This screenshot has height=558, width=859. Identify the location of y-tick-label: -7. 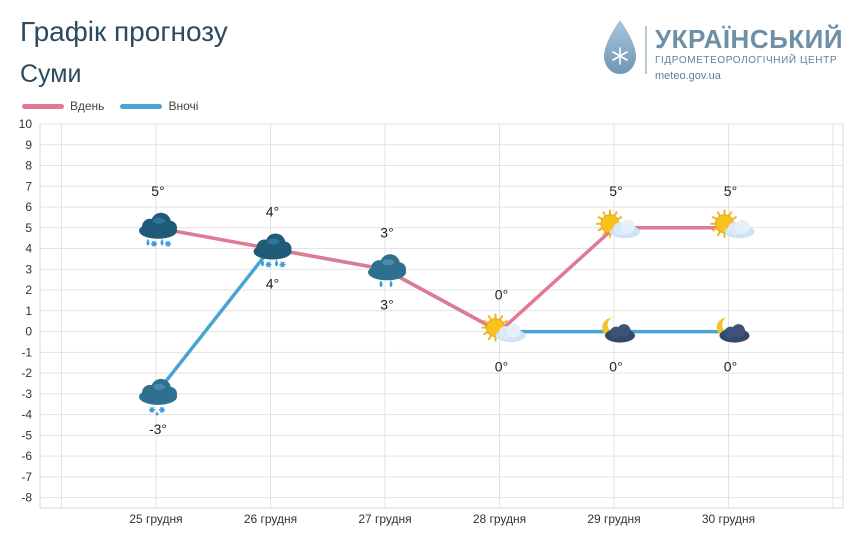
(26, 477).